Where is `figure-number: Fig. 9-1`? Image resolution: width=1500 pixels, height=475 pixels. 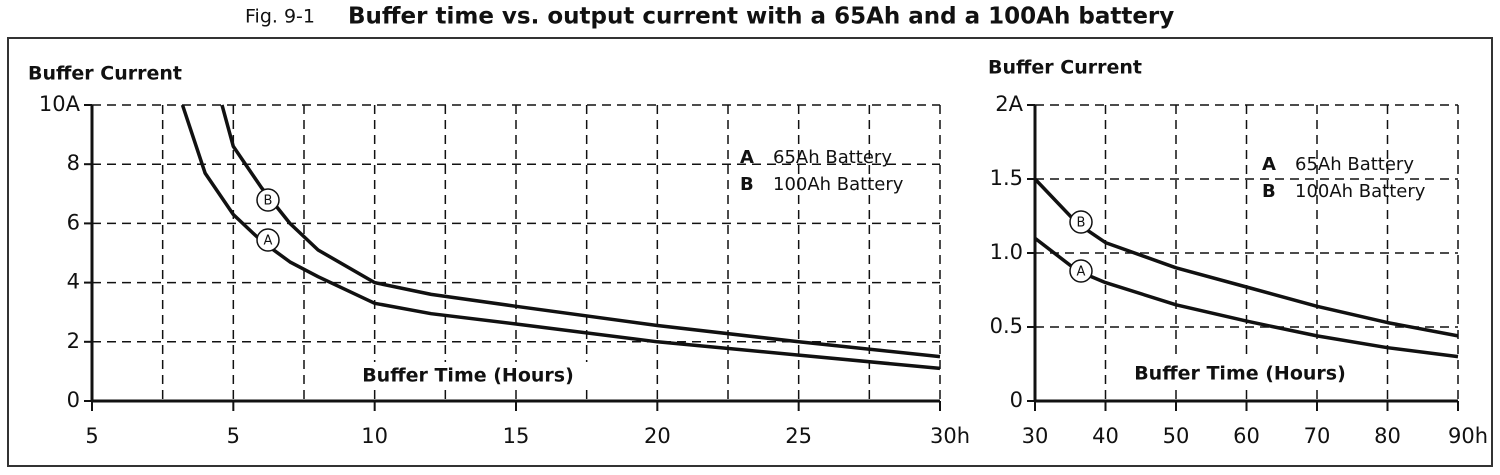 figure-number: Fig. 9-1 is located at coordinates (280, 17).